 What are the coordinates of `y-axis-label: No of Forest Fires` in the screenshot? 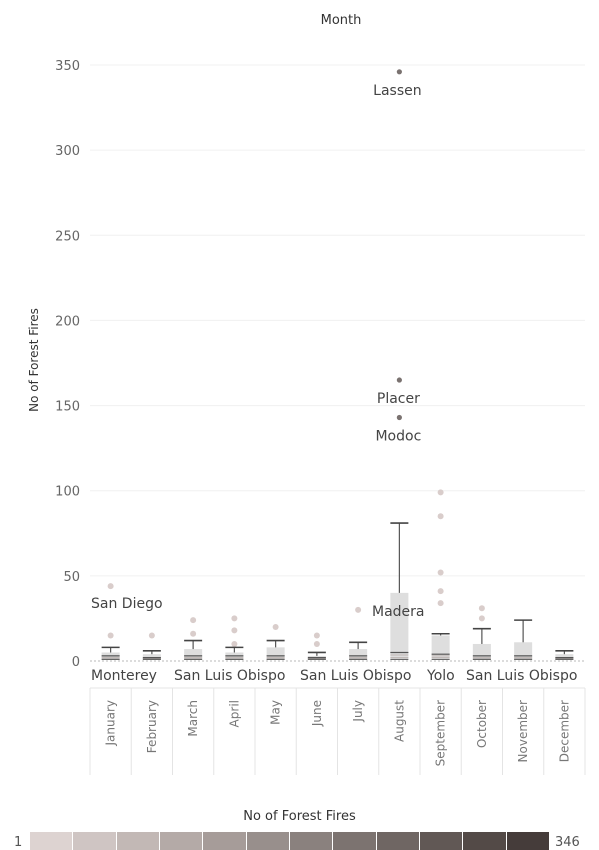 It's located at (34, 360).